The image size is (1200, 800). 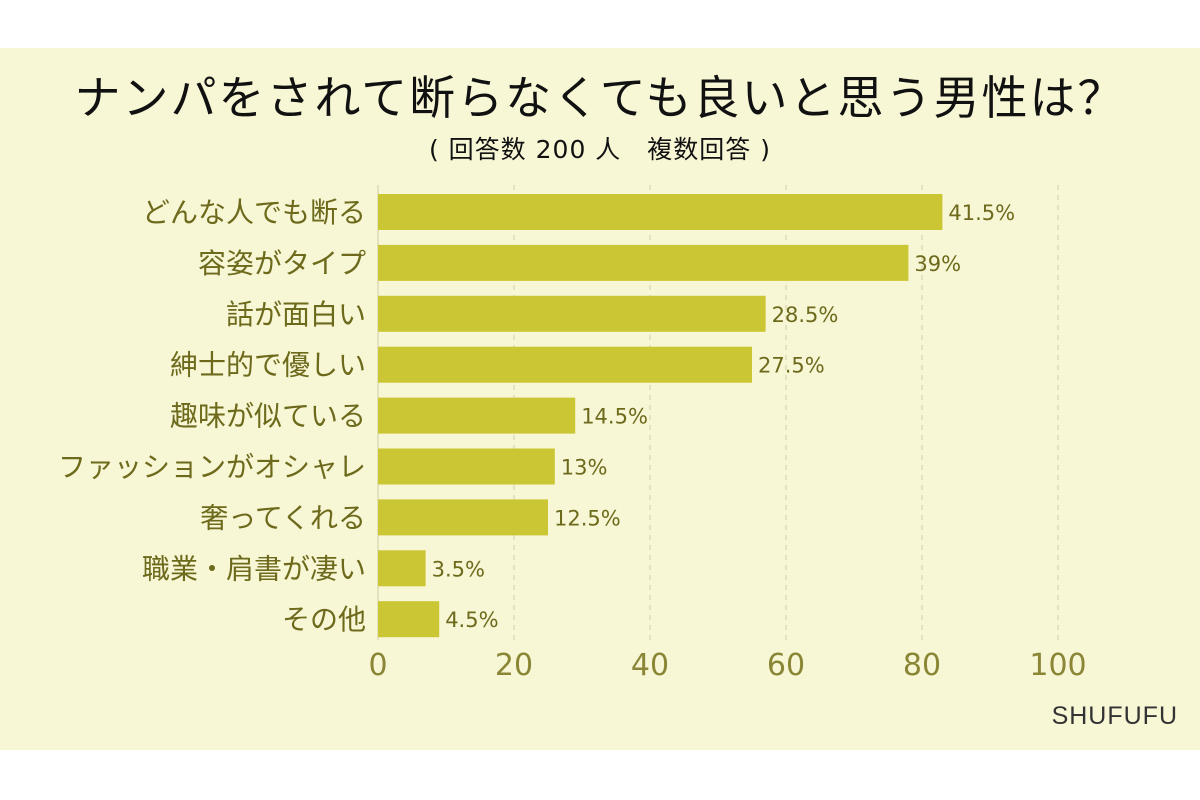 I want to click on category-label-6: ファッションがオシャレ, so click(x=212, y=467).